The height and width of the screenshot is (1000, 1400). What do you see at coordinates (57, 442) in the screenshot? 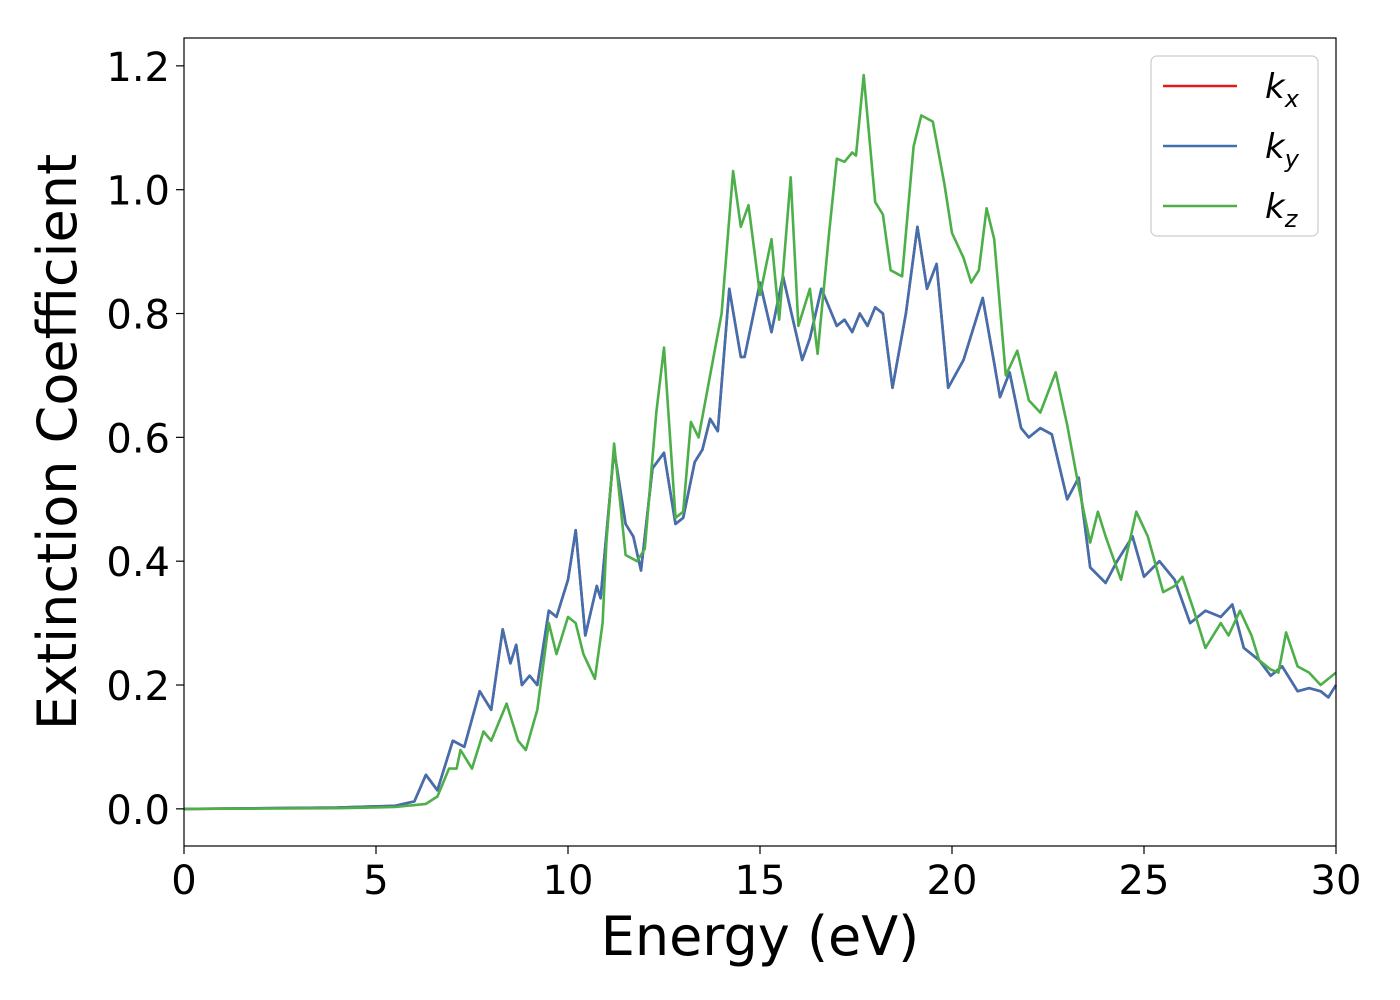
I see `y-axis-title: Extinction Coefficient` at bounding box center [57, 442].